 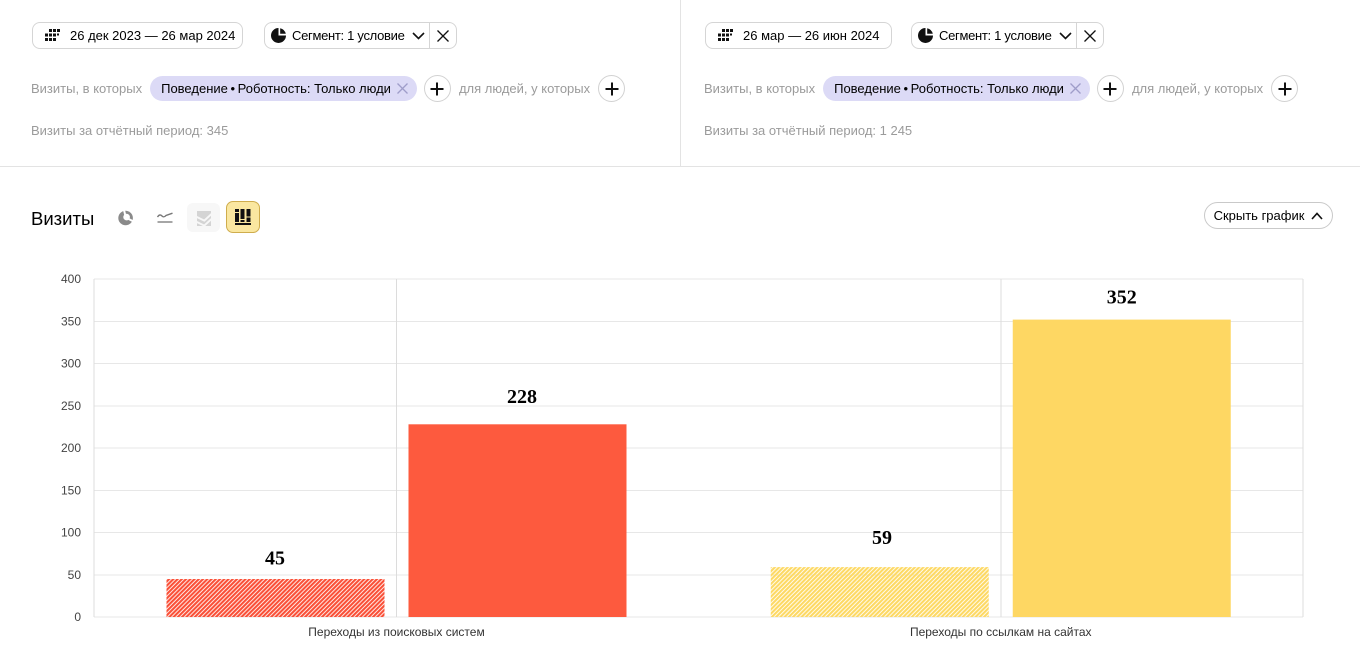 What do you see at coordinates (275, 558) in the screenshot?
I see `svg-text: 45` at bounding box center [275, 558].